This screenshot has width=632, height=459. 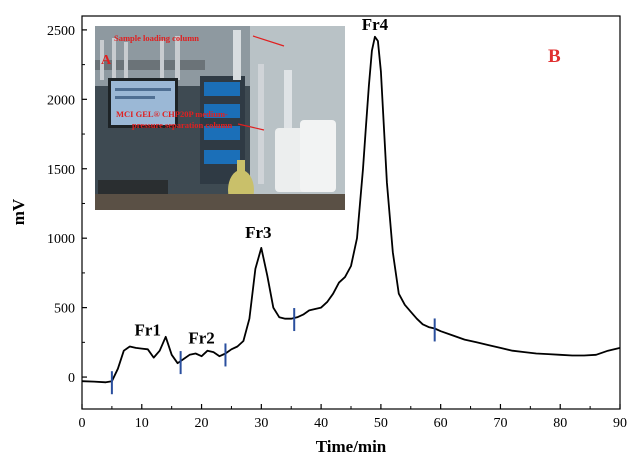 I want to click on x-axis-title: Time/min, so click(x=351, y=446).